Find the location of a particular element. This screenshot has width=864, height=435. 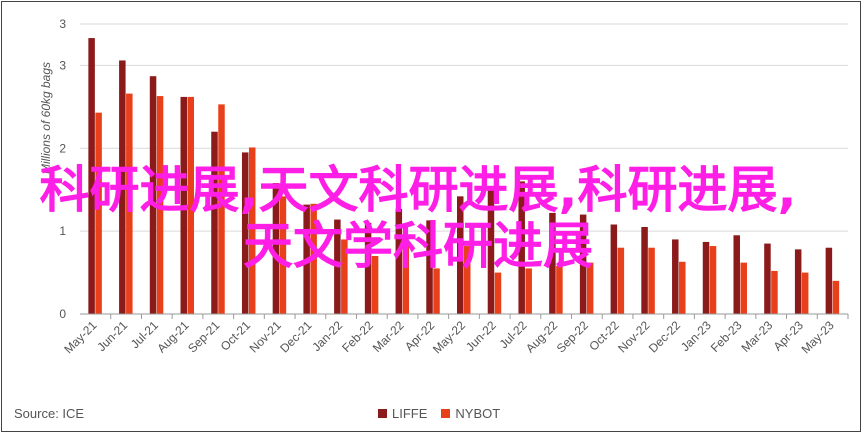

legend-swatch-liffe is located at coordinates (382, 413).